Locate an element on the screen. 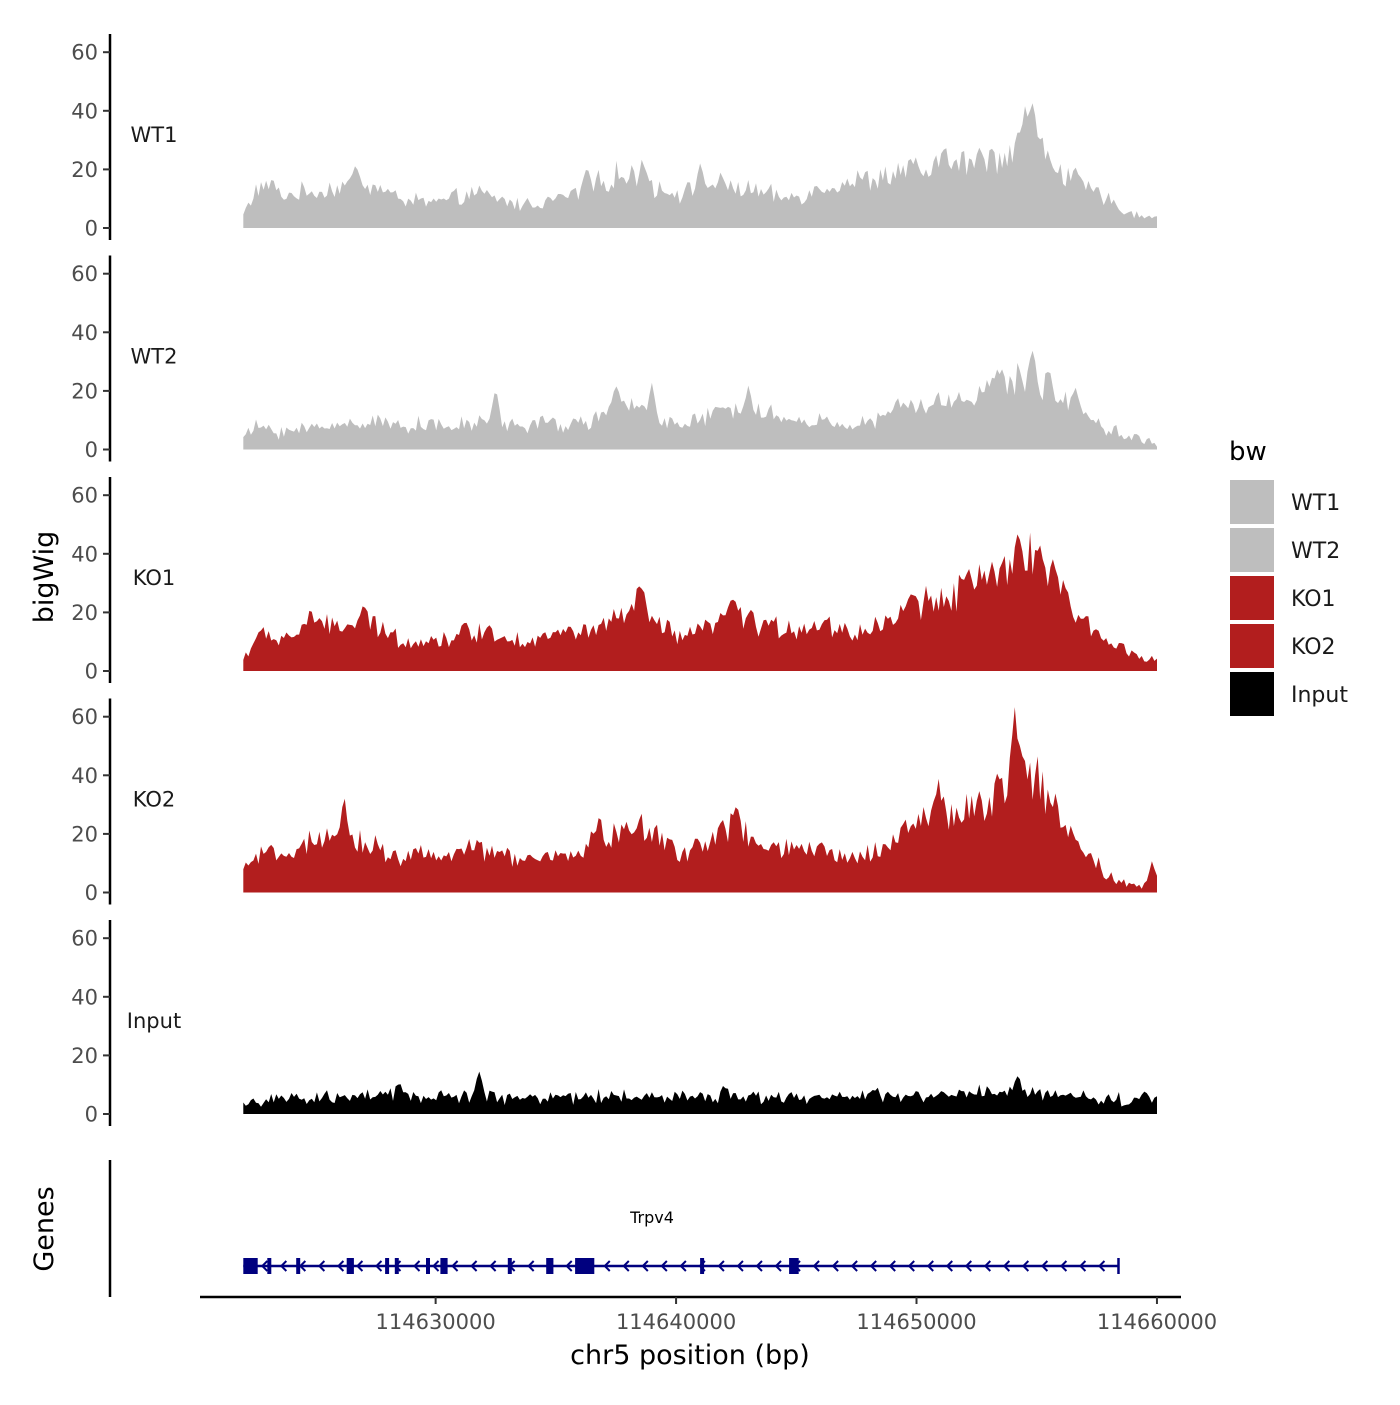 This screenshot has height=1405, width=1400. legend-swatch-wt1 is located at coordinates (1252, 502).